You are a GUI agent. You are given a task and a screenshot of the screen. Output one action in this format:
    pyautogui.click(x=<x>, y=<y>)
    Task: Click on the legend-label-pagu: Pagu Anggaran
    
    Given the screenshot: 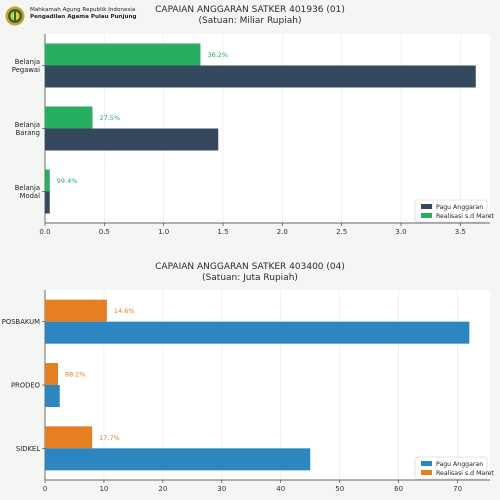 What is the action you would take?
    pyautogui.click(x=459, y=464)
    